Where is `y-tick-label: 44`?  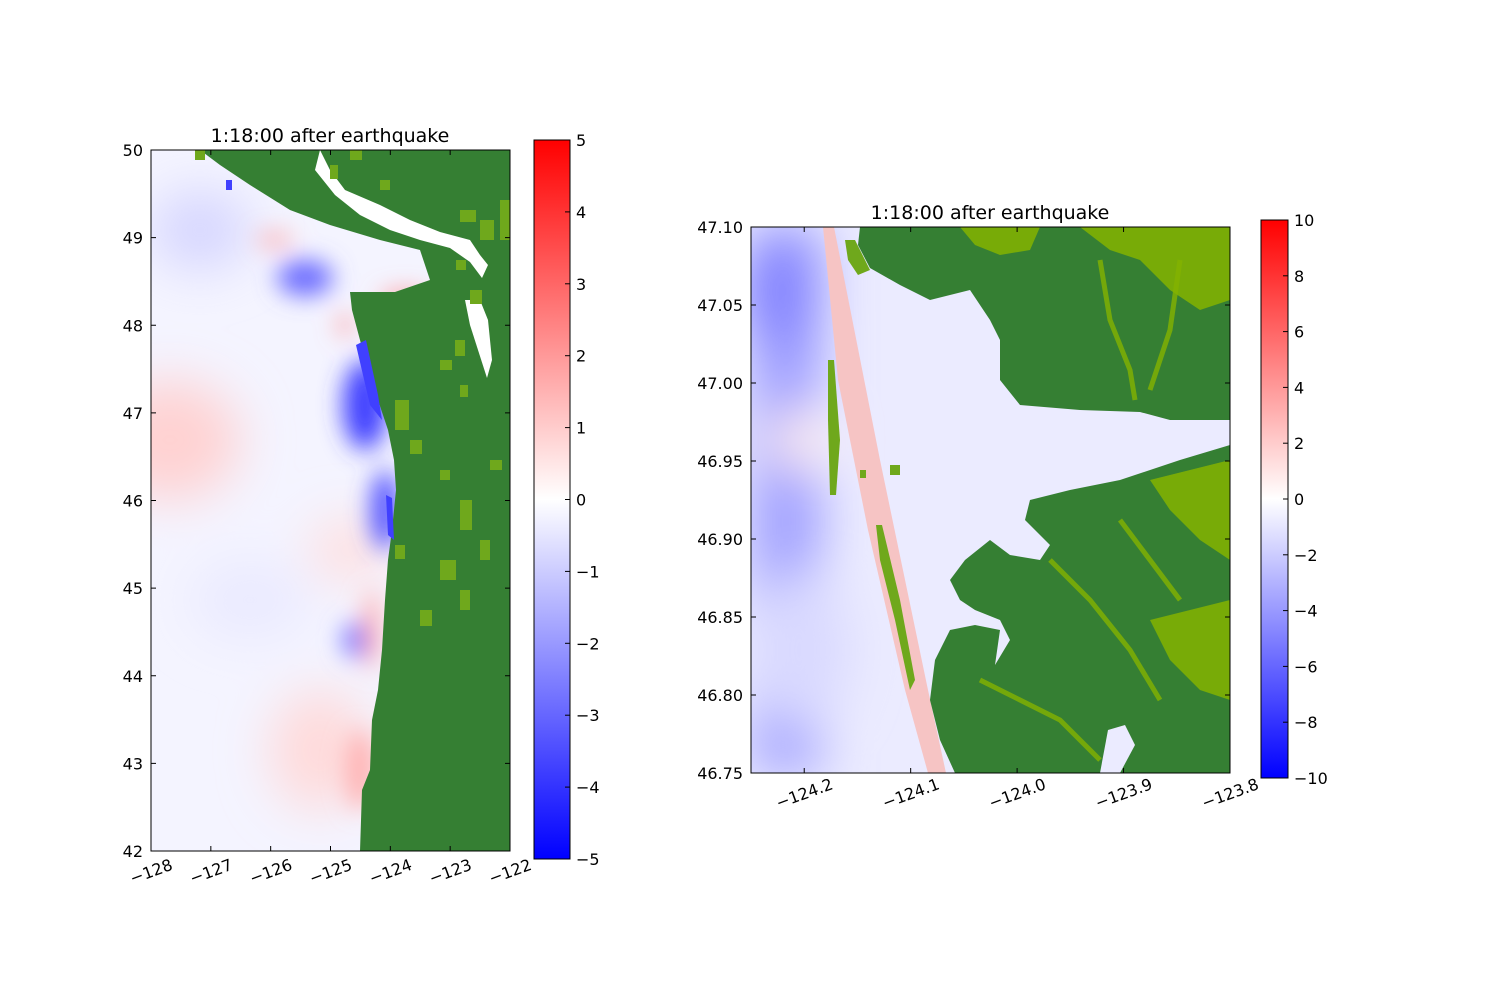 y-tick-label: 44 is located at coordinates (133, 676).